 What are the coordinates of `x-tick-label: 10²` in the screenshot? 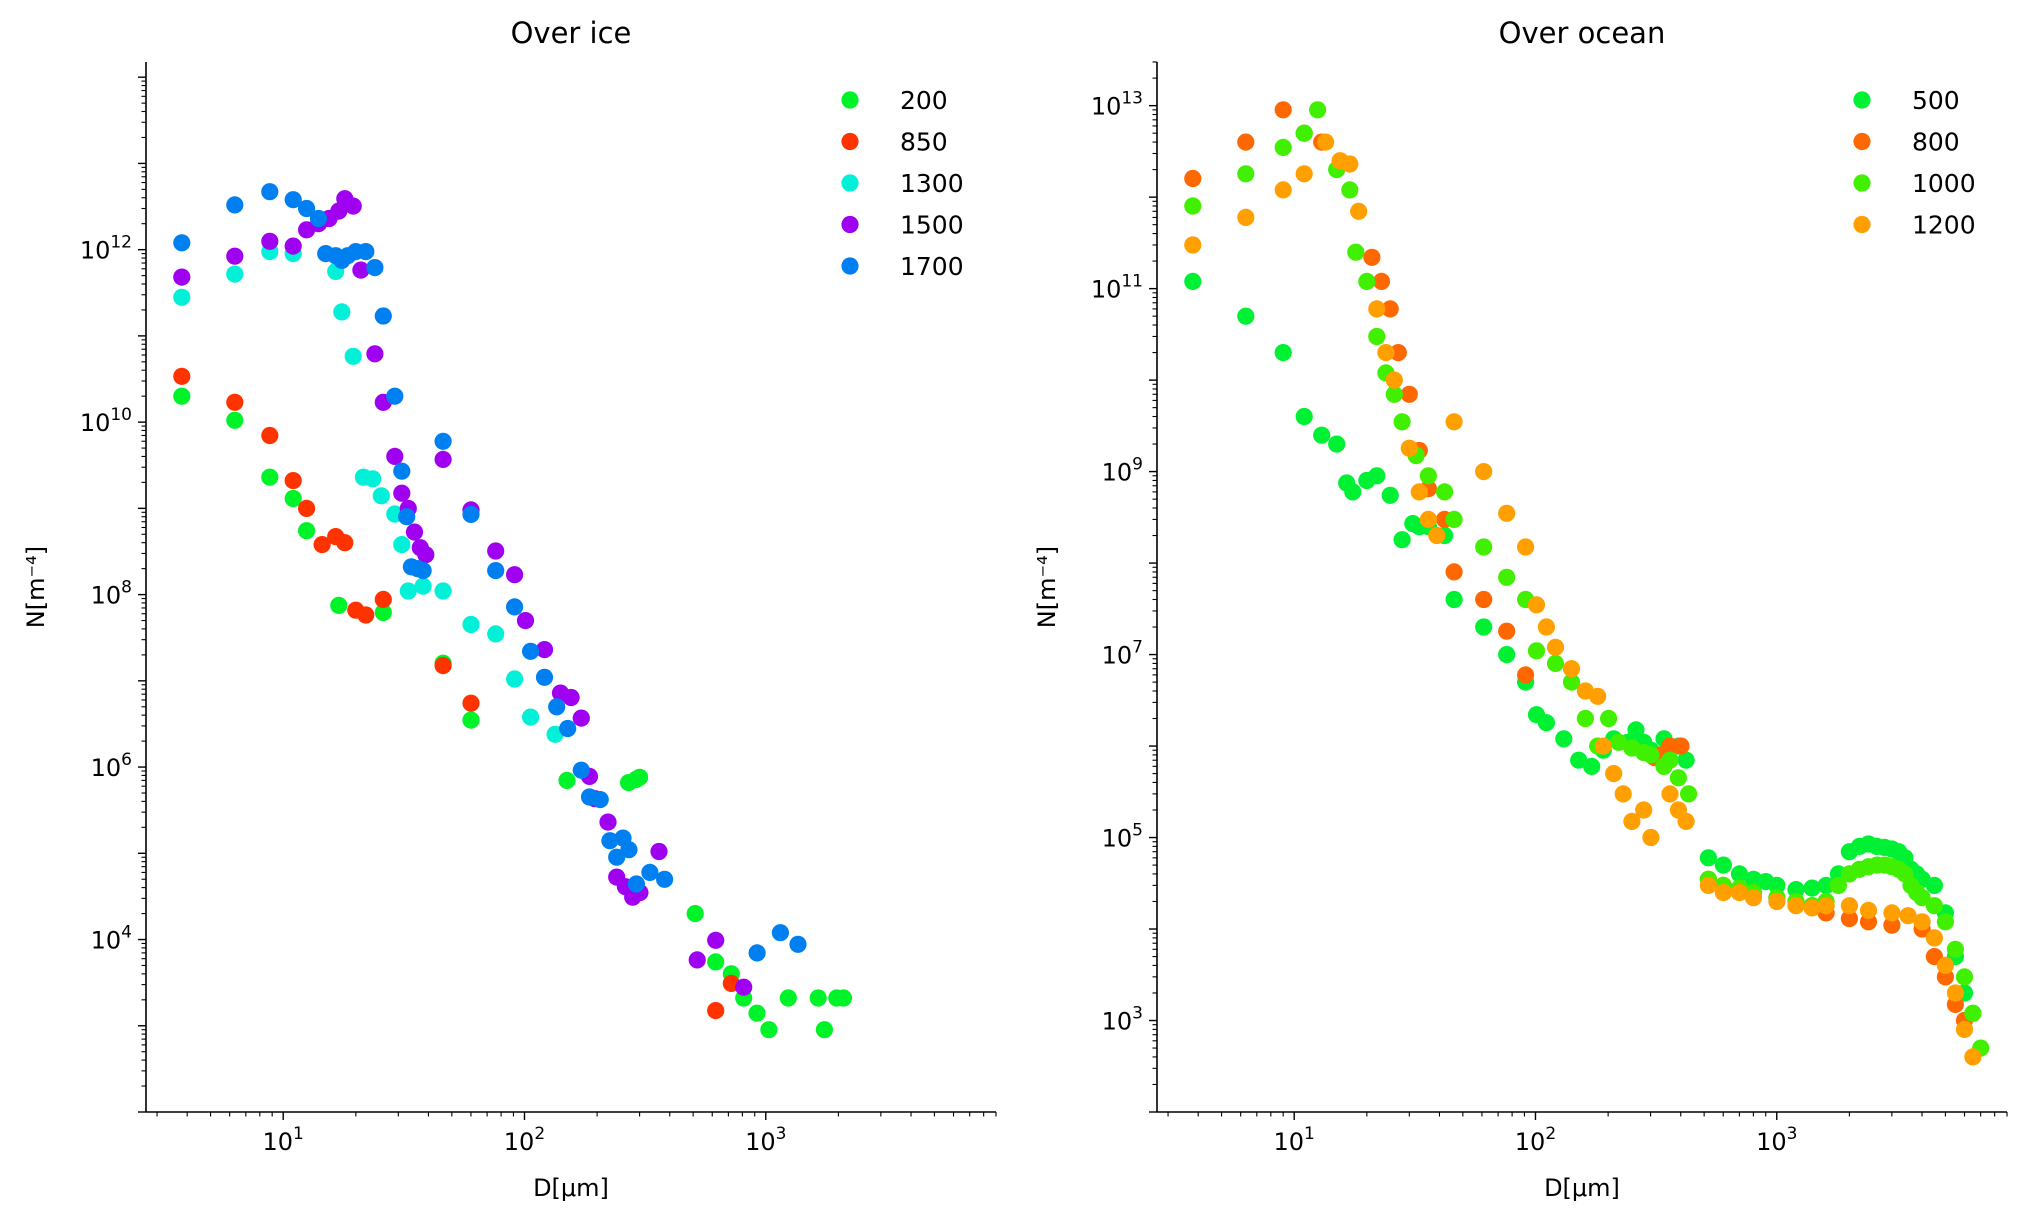 It's located at (524, 1140).